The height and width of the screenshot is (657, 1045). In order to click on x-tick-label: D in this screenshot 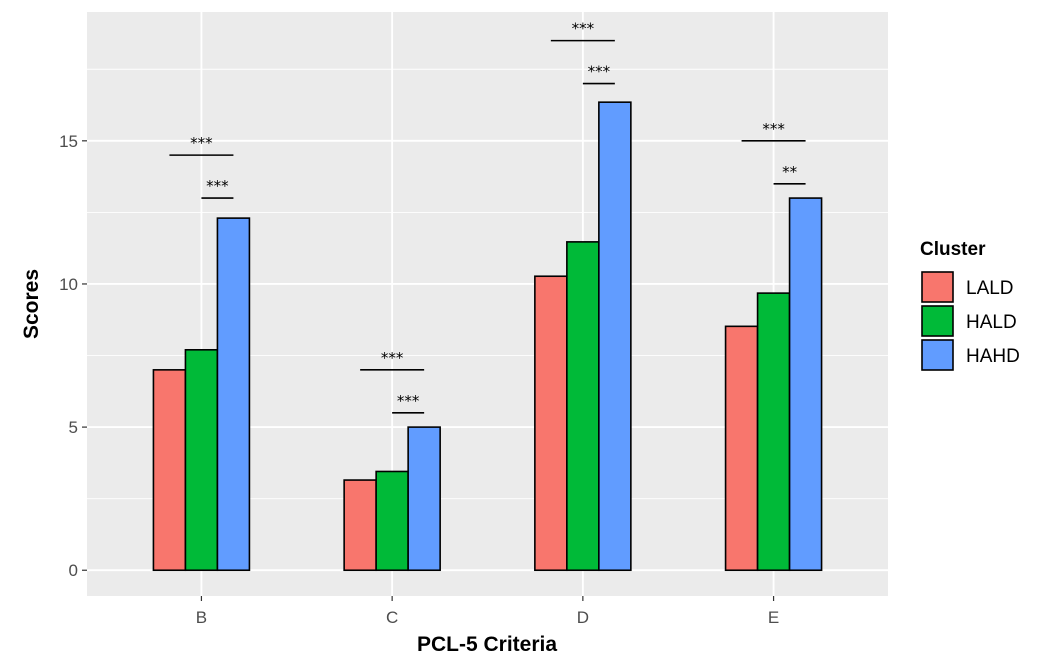, I will do `click(583, 617)`.